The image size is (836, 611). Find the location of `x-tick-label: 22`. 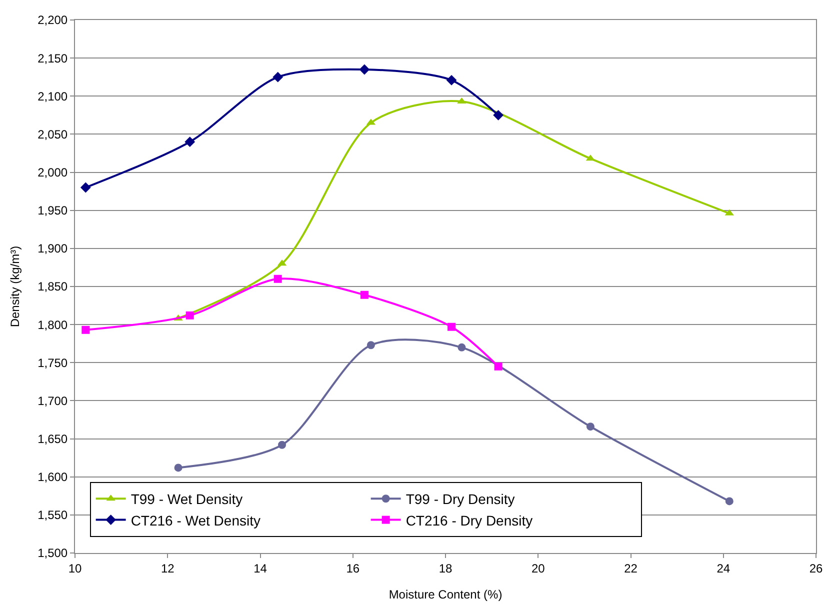

x-tick-label: 22 is located at coordinates (631, 568).